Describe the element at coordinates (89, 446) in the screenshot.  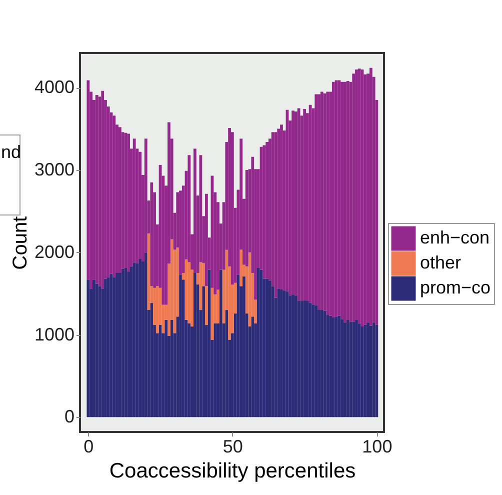
I see `x-tick-label: 0` at that location.